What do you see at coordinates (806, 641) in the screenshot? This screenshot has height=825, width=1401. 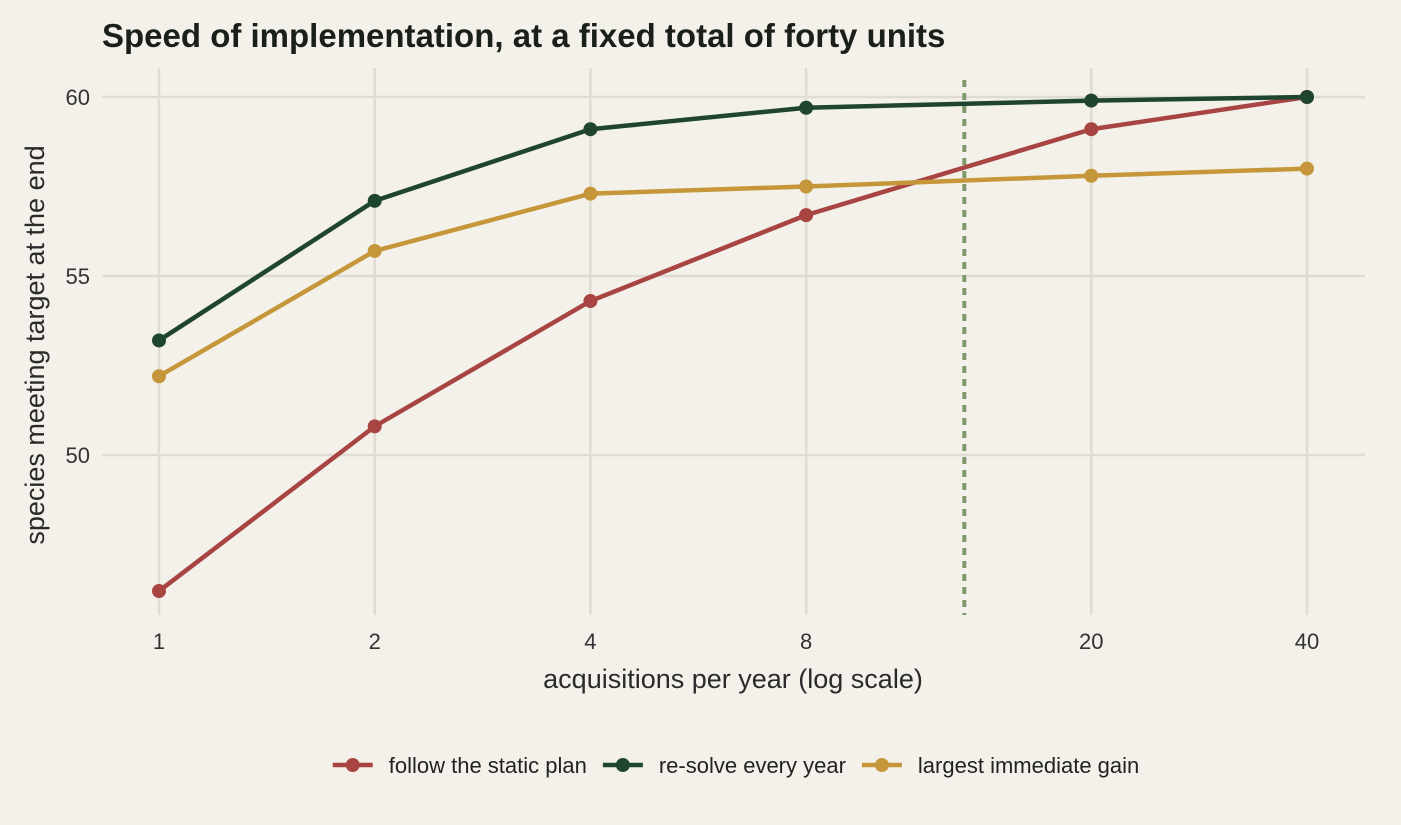 I see `x-tick-label: 8` at bounding box center [806, 641].